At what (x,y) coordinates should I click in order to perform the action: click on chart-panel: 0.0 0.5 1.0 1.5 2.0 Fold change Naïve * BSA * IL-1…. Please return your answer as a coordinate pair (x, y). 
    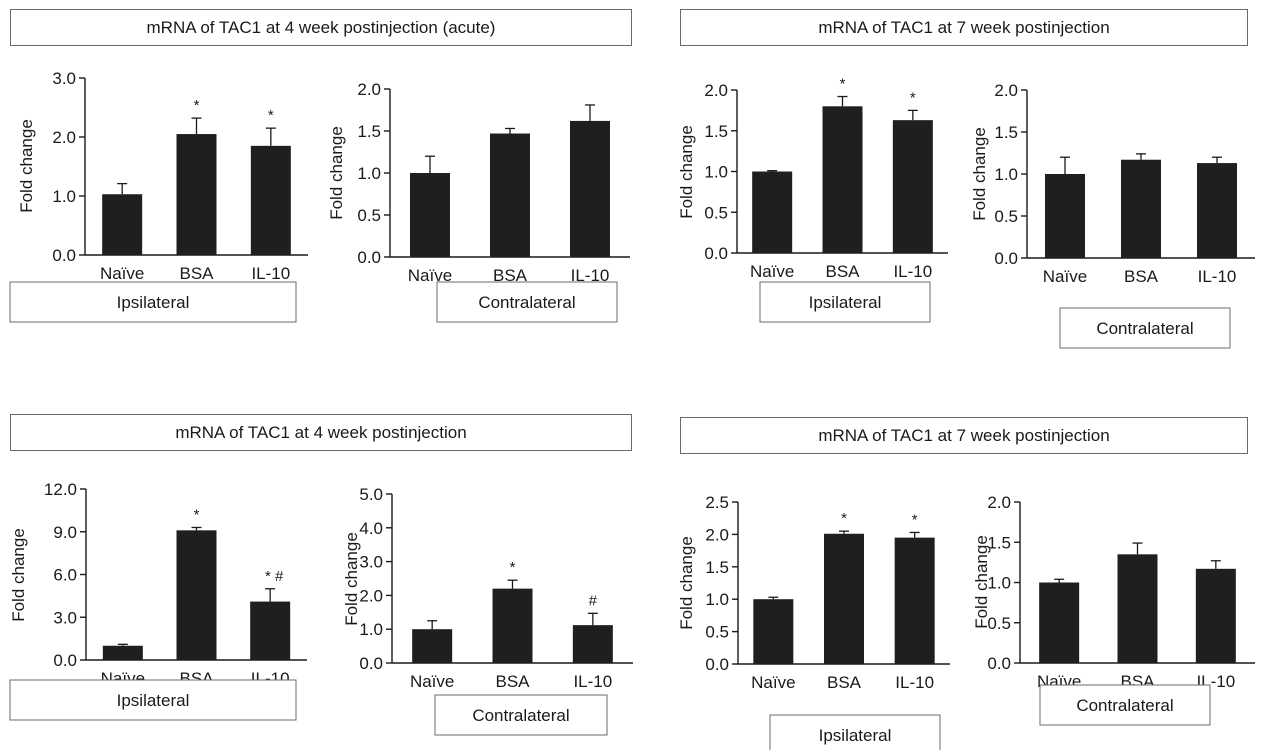
    Looking at the image, I should click on (812, 199).